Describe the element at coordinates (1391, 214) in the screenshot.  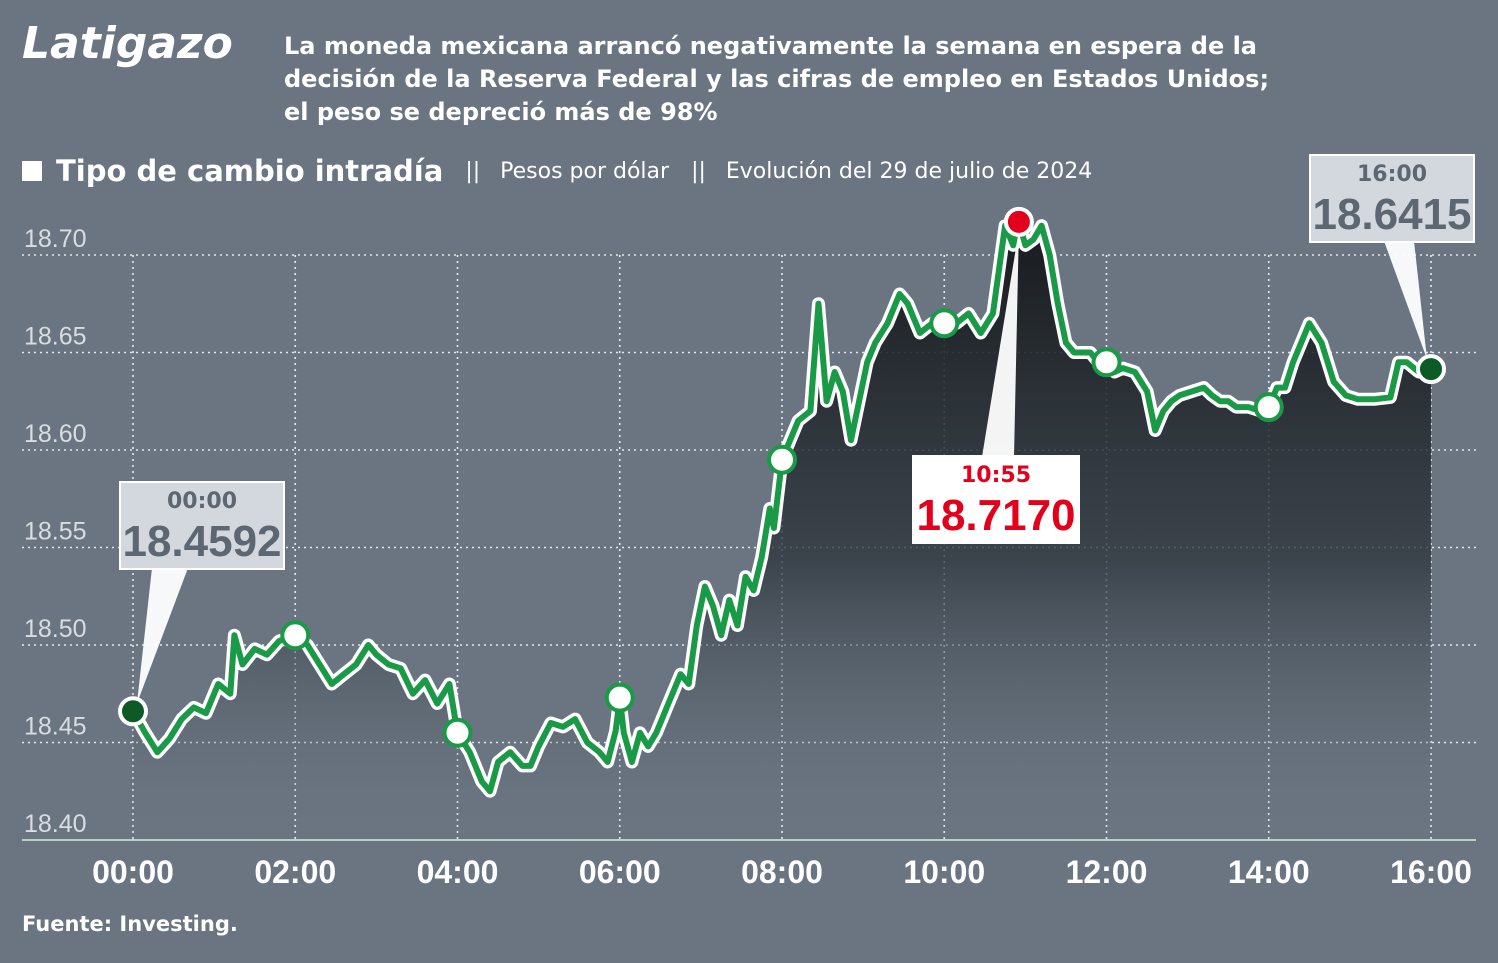
I see `callout-value: 18.6415` at that location.